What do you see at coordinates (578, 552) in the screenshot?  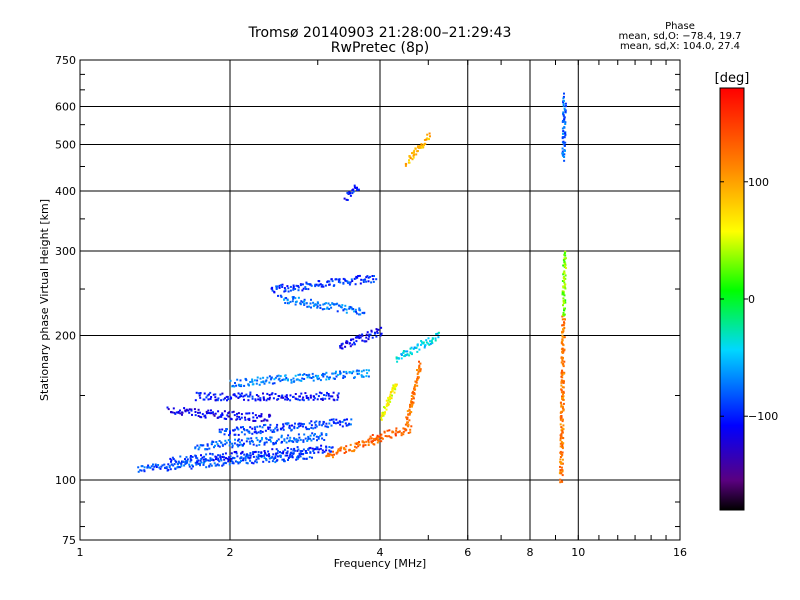 I see `x-tick-label: 10` at bounding box center [578, 552].